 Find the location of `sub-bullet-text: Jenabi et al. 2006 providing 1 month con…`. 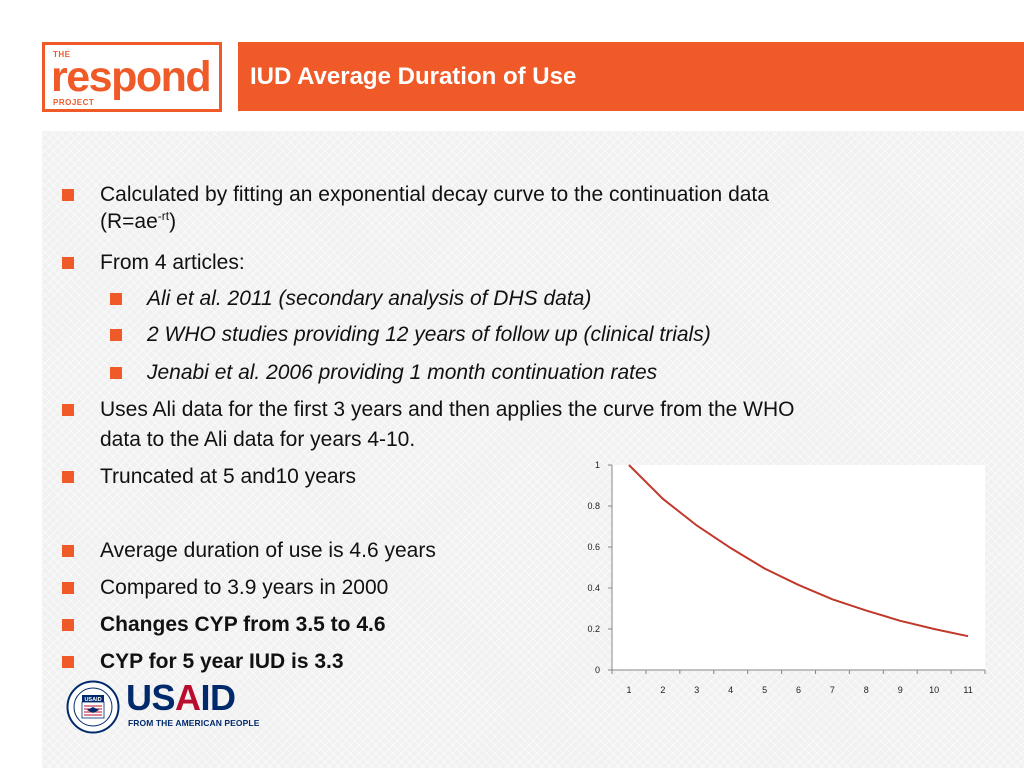

sub-bullet-text: Jenabi et al. 2006 providing 1 month con… is located at coordinates (402, 372).